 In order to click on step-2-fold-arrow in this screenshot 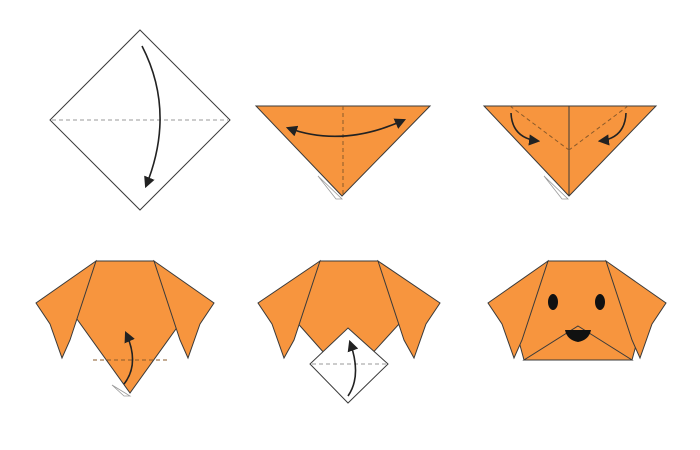, I will do `click(346, 128)`.